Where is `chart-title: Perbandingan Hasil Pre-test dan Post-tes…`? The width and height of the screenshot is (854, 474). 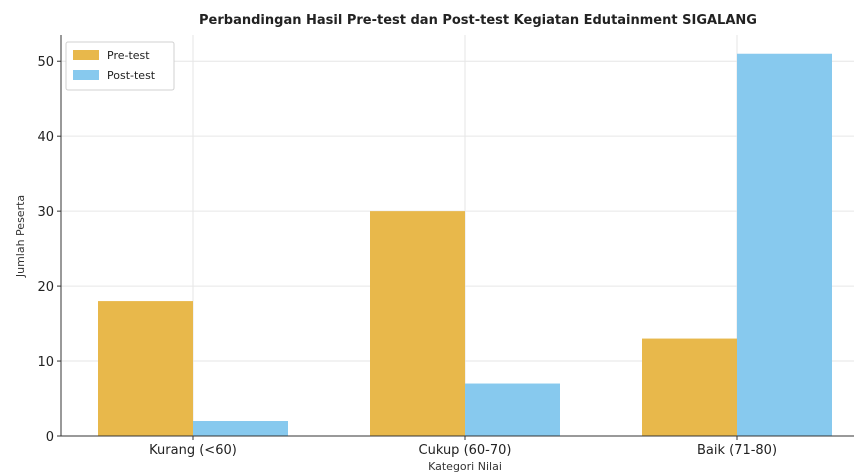
chart-title: Perbandingan Hasil Pre-test dan Post-tes… is located at coordinates (478, 20).